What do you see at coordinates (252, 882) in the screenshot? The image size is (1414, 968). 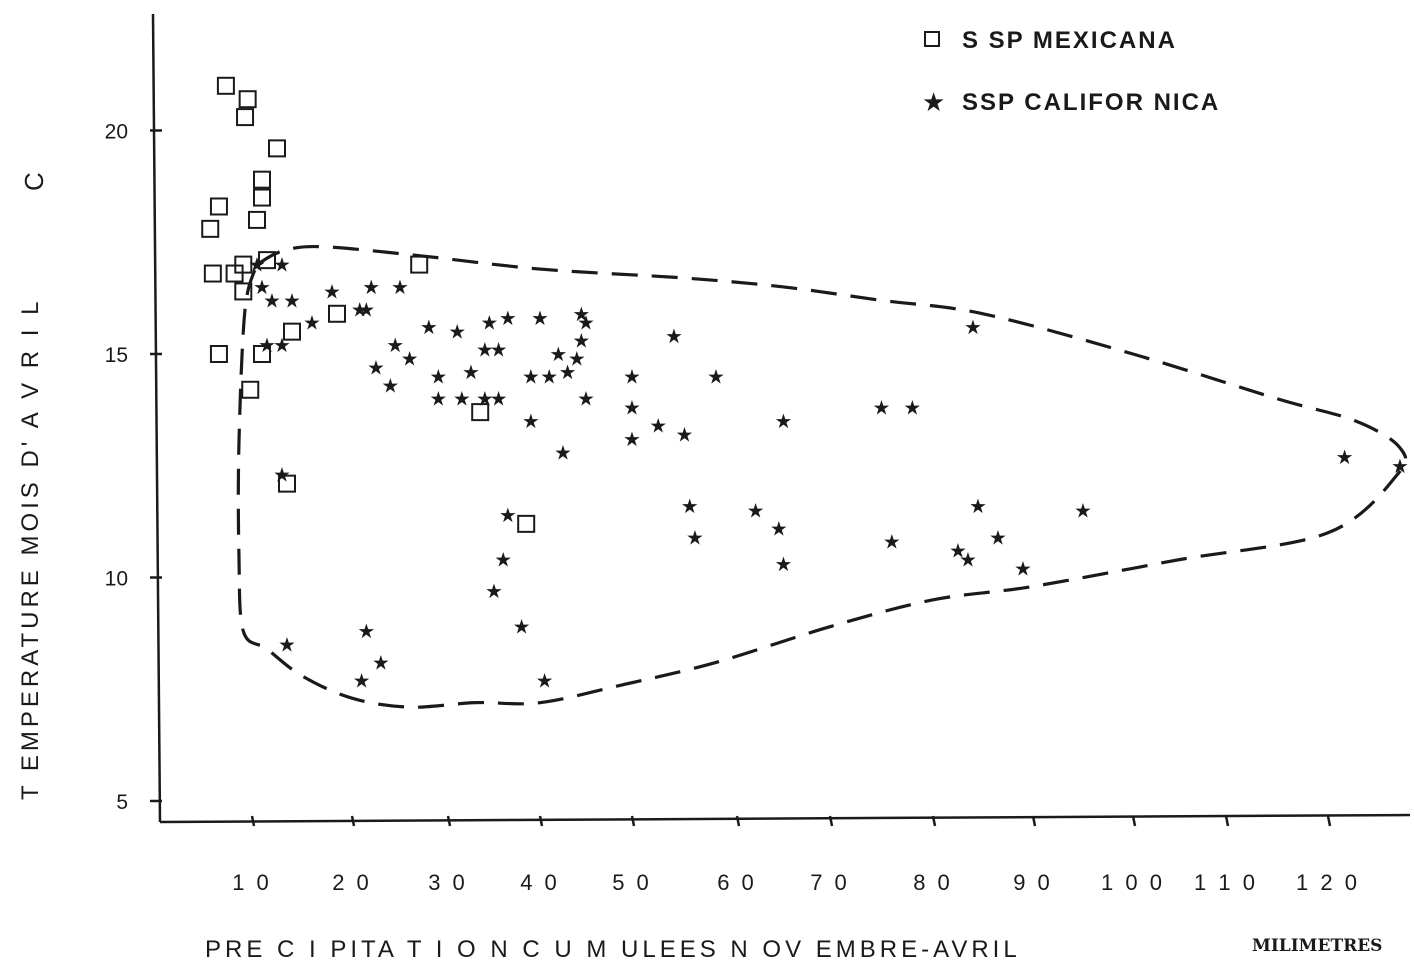 I see `x-tick-label: 1 0` at bounding box center [252, 882].